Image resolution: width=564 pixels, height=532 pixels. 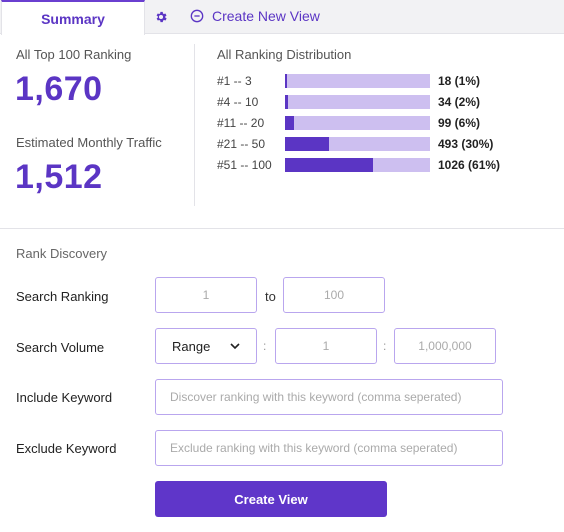 What do you see at coordinates (59, 177) in the screenshot?
I see `traffic-value: 1,512` at bounding box center [59, 177].